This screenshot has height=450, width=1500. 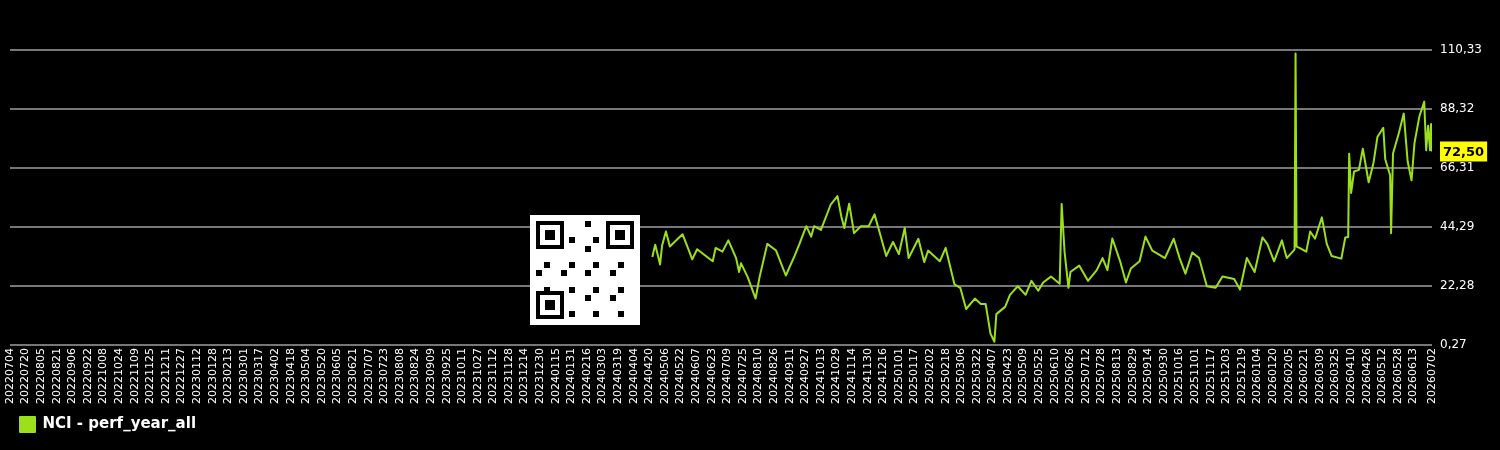 What do you see at coordinates (1210, 376) in the screenshot?
I see `x-tick-label: 20251117` at bounding box center [1210, 376].